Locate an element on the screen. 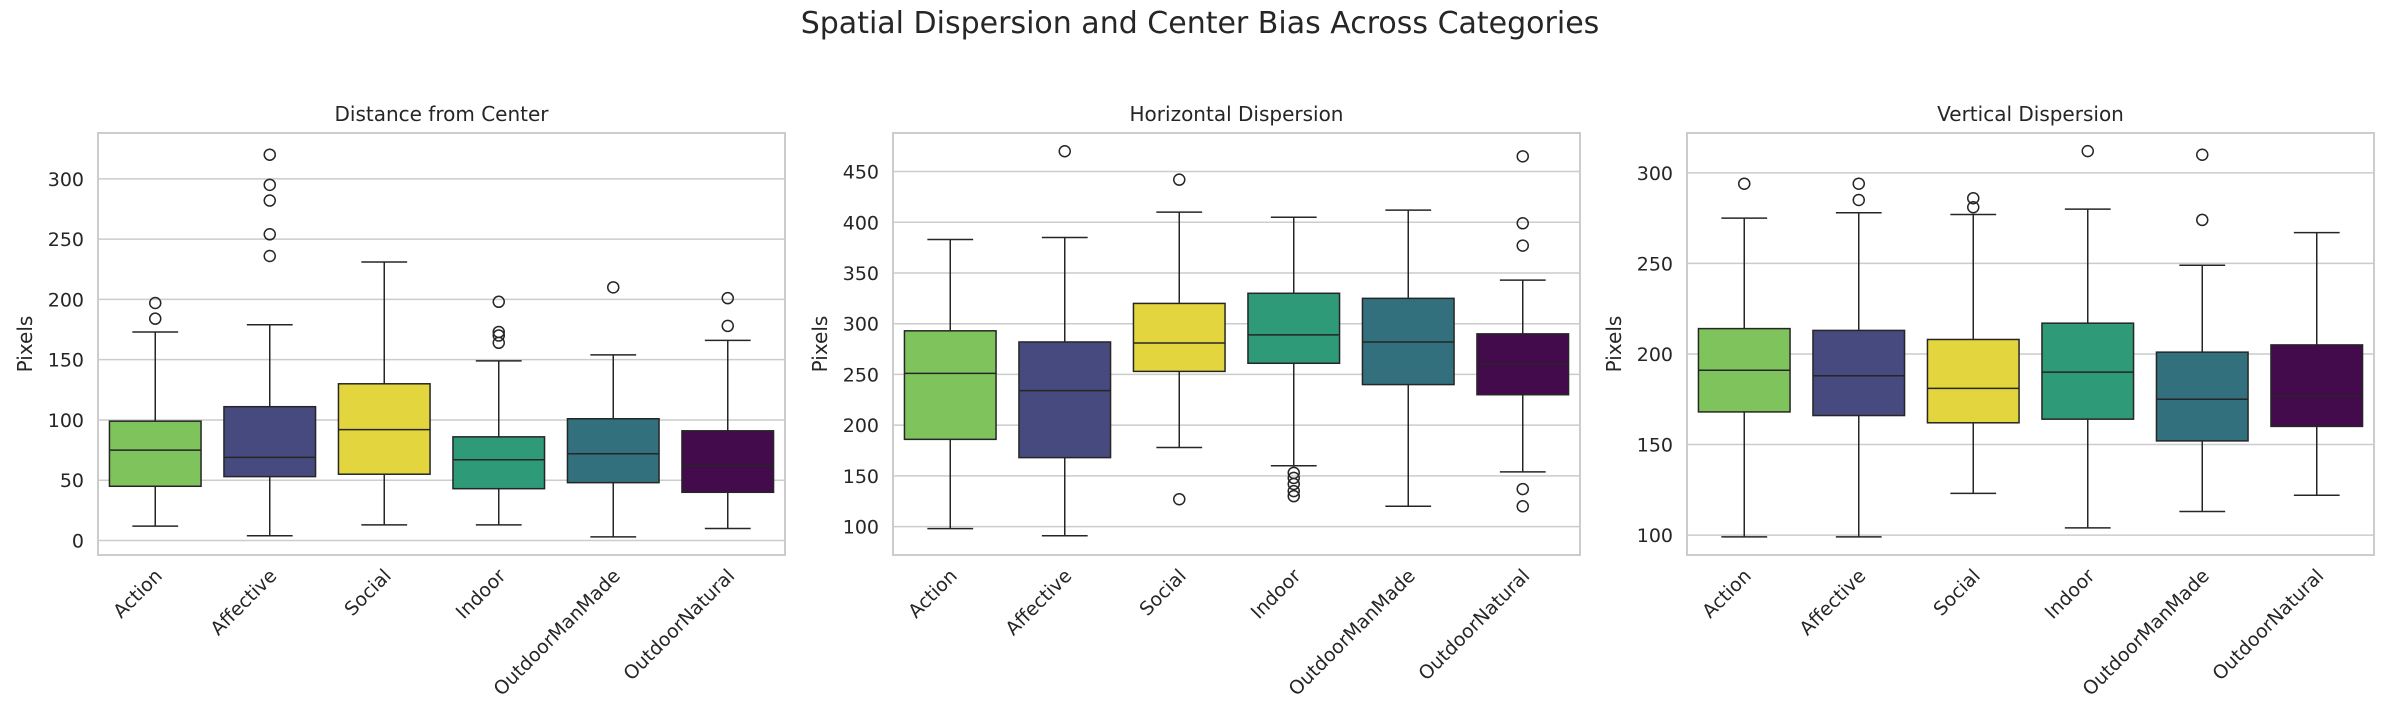 This screenshot has width=2400, height=720. y-tick-label: 450 is located at coordinates (861, 173).